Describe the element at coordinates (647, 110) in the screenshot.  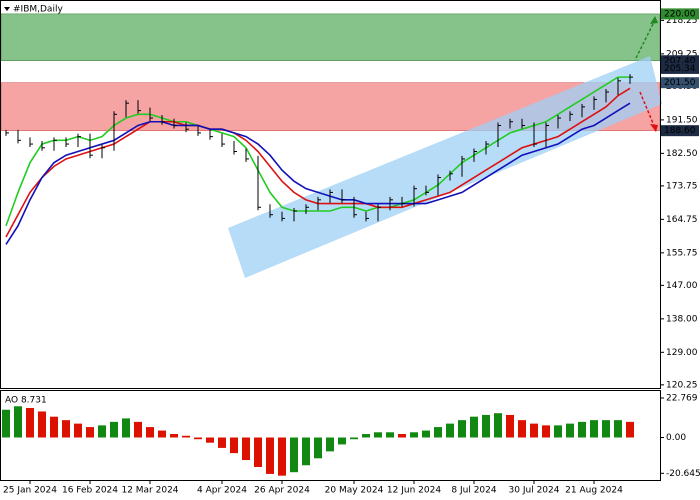
I see `down-arrow` at that location.